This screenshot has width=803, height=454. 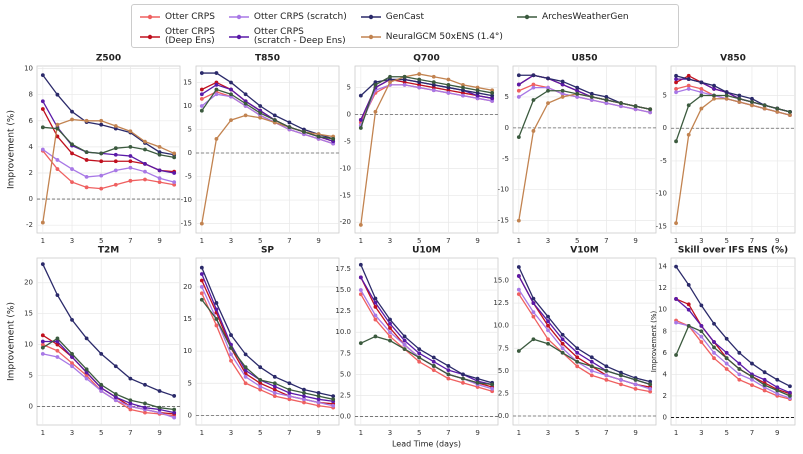 I want to click on panel-title: U10M, so click(x=426, y=251).